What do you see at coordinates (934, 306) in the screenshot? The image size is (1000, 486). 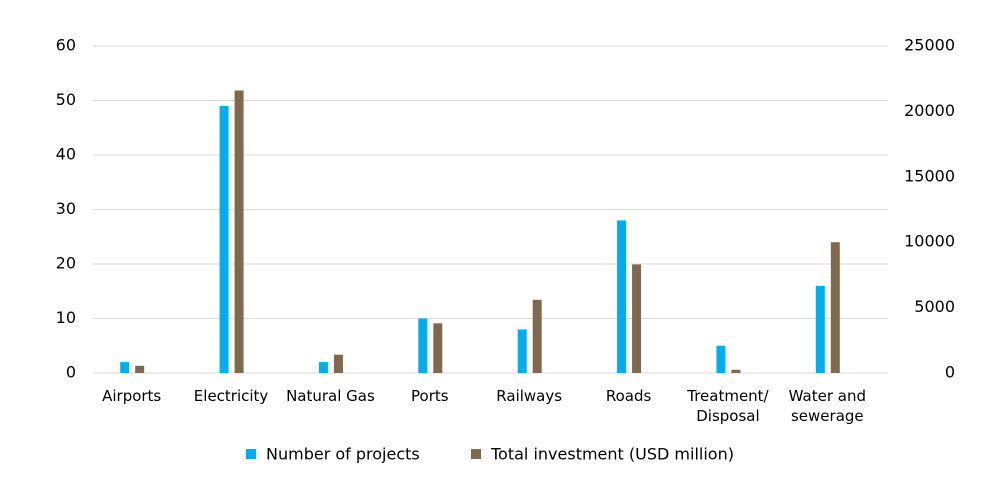 I see `y2-tick-label: 5000` at bounding box center [934, 306].